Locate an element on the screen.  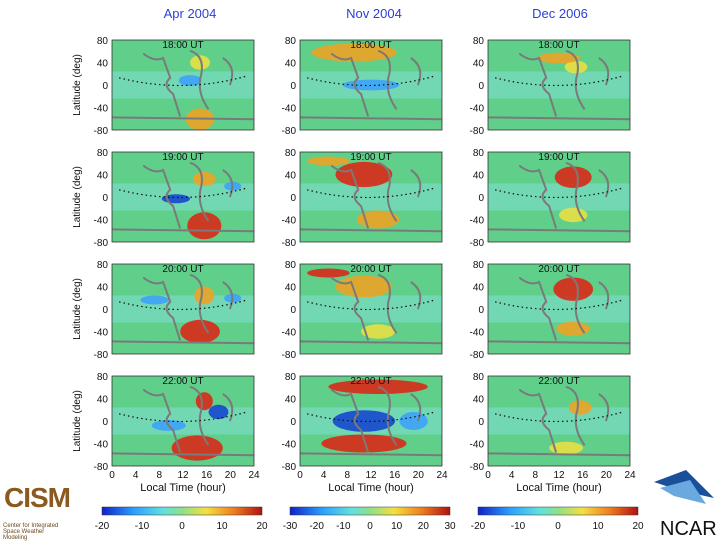
colorbar-tick-label: 30 is located at coordinates (450, 526).